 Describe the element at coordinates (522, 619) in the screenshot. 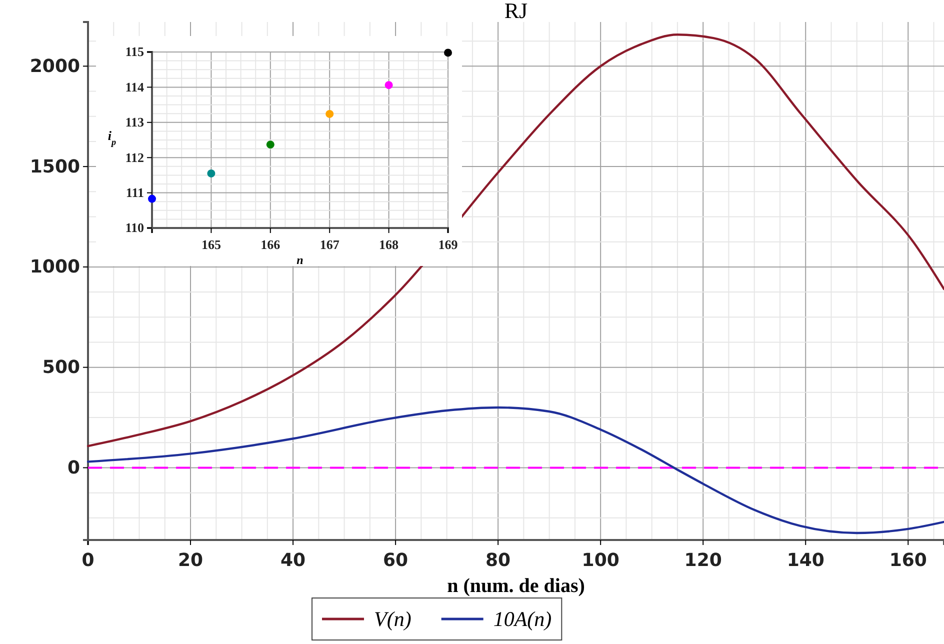

I see `legend-label: 10A(n)` at that location.